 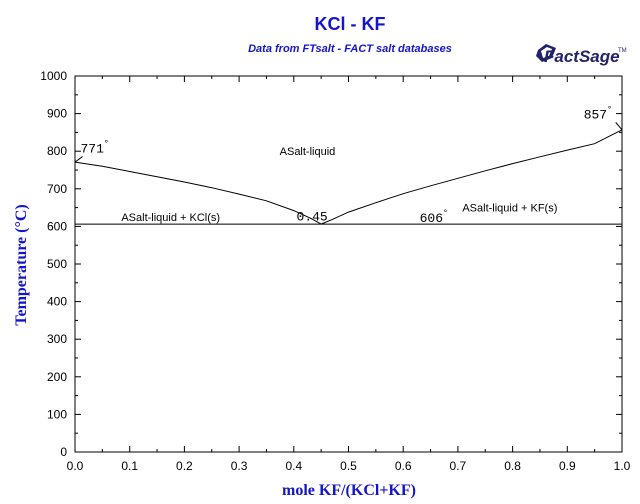 What do you see at coordinates (622, 51) in the screenshot?
I see `factsage-logo-tm: TM` at bounding box center [622, 51].